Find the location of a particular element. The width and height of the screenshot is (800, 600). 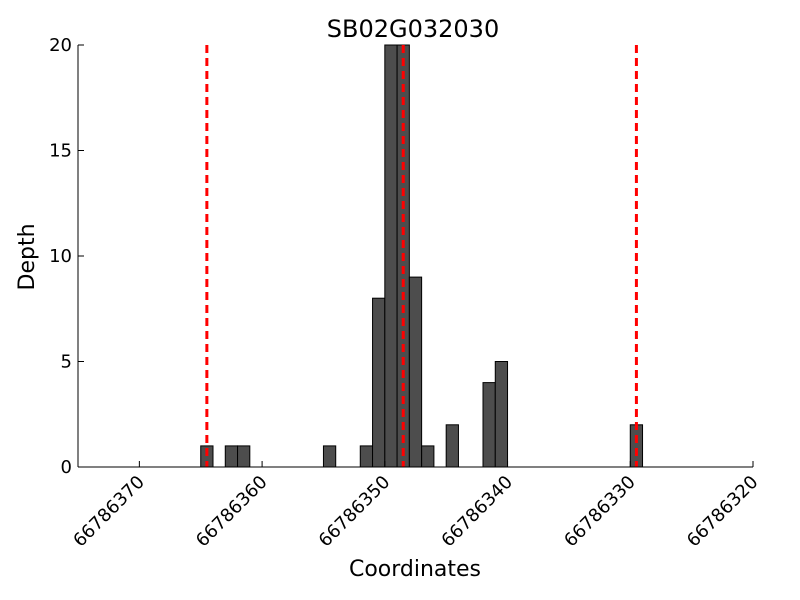

y-tick-label: 10 is located at coordinates (60, 256).